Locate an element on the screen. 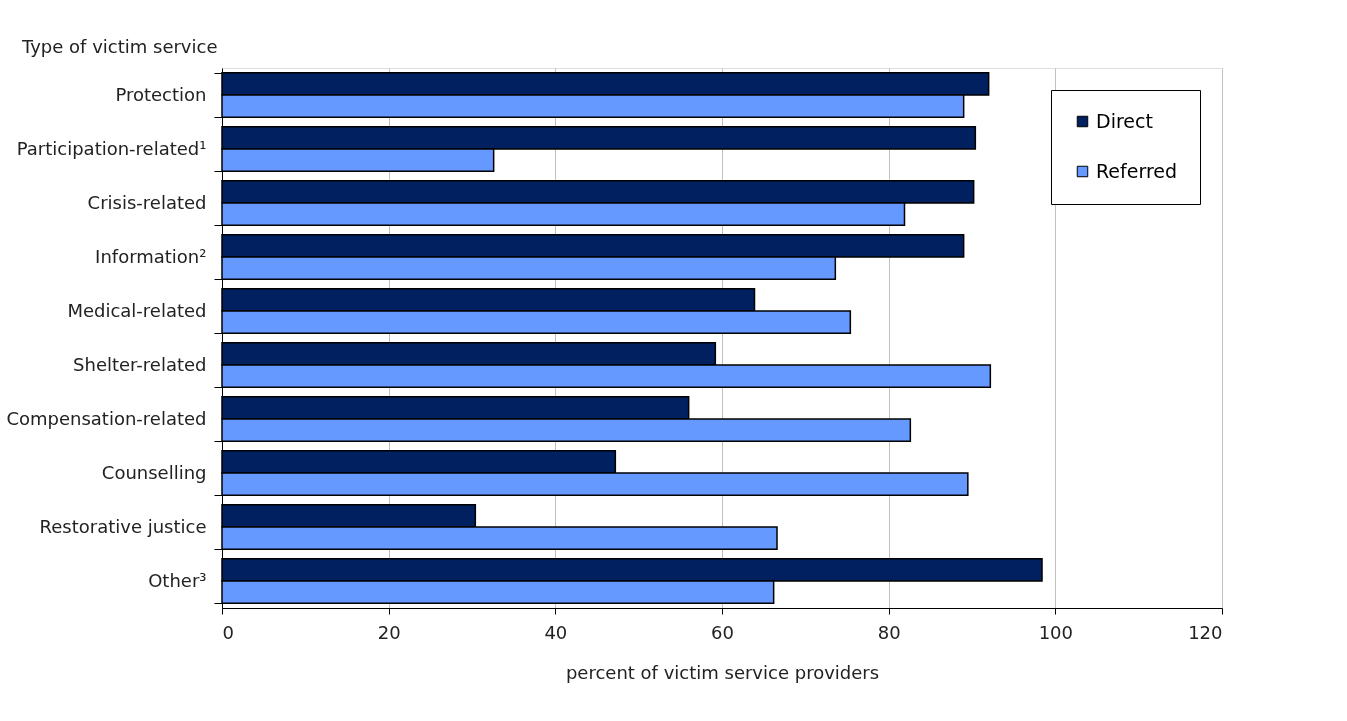 The image size is (1347, 721). x-tick-label: 120 is located at coordinates (1205, 632).